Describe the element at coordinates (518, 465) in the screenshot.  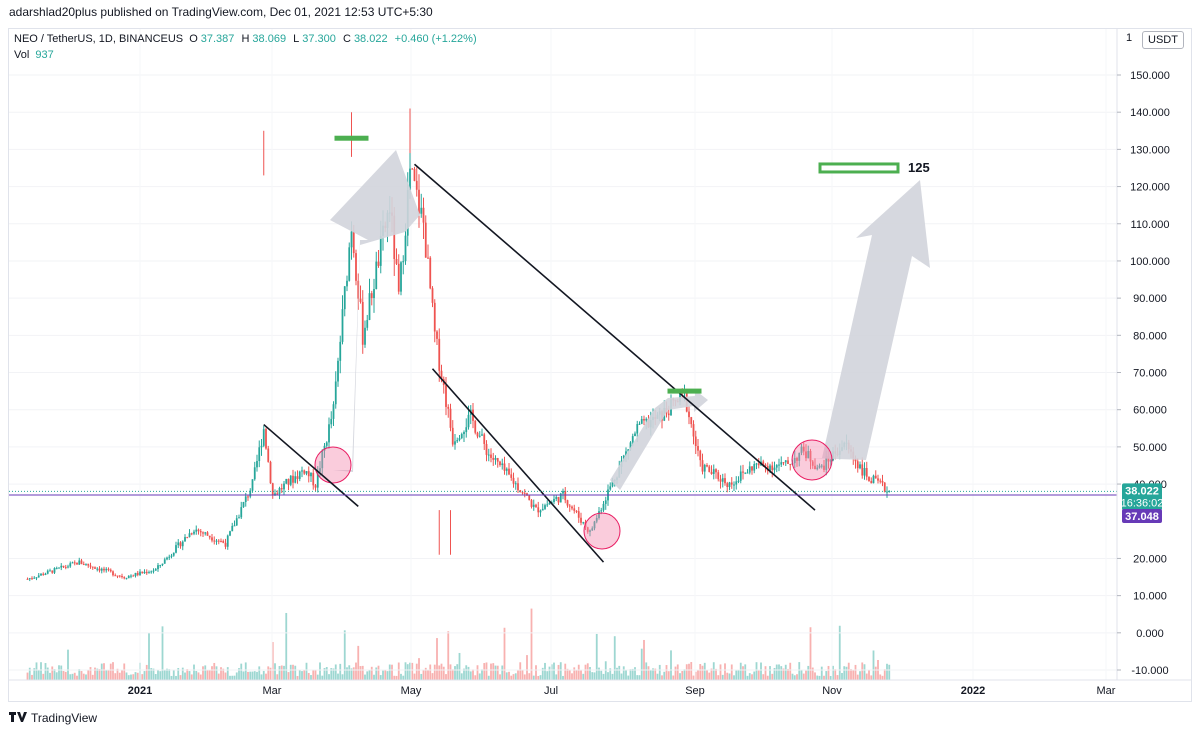
I see `trendline` at that location.